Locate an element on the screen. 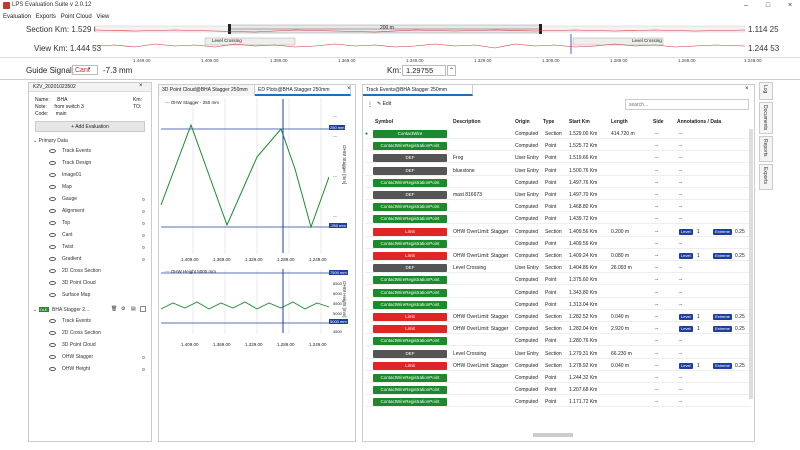 The image size is (800, 450). km-input: 1.29755 is located at coordinates (424, 70).